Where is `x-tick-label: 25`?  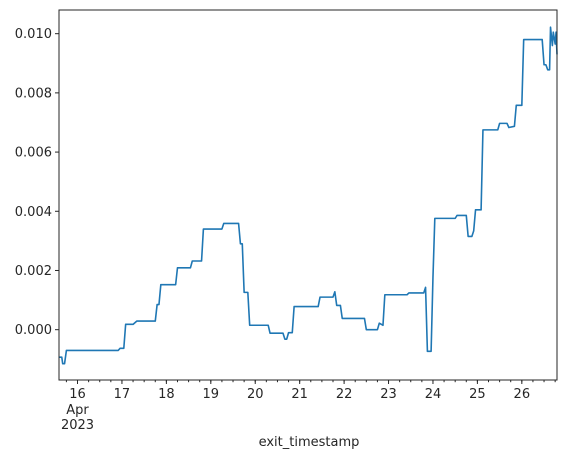 x-tick-label: 25 is located at coordinates (477, 394).